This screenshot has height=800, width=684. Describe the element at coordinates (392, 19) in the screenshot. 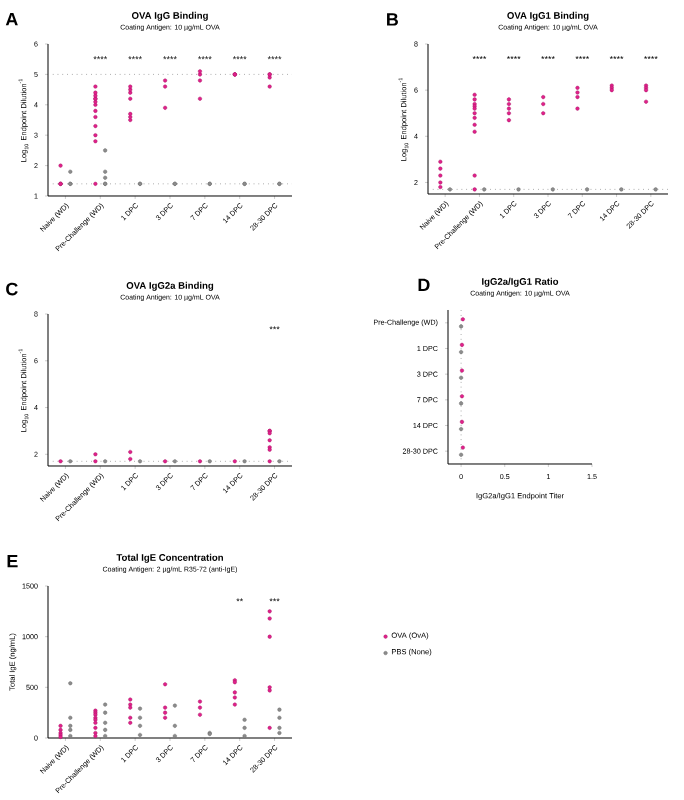

I see `text: B` at that location.